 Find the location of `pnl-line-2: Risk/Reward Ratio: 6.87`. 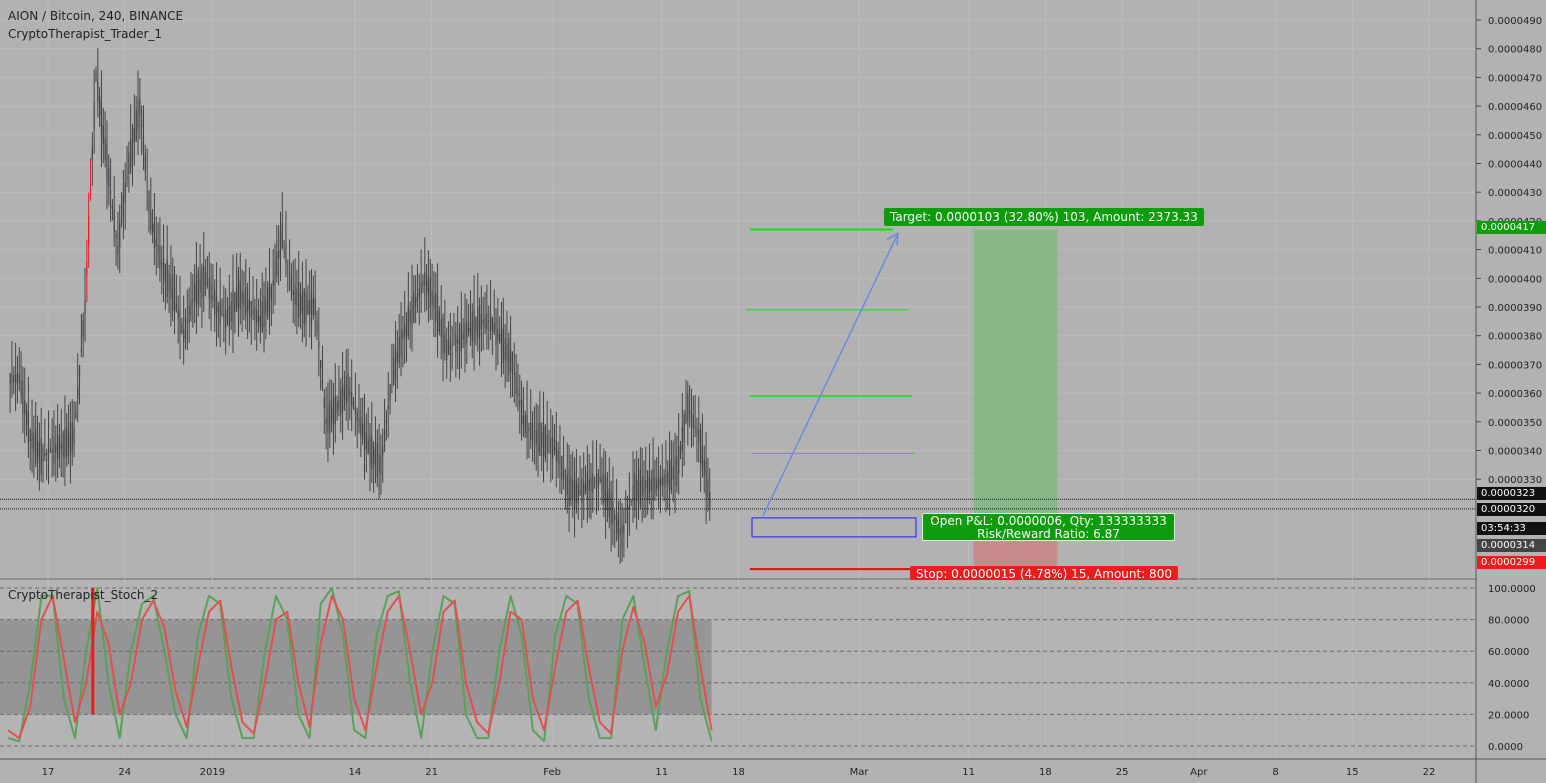

pnl-line-2: Risk/Reward Ratio: 6.87 is located at coordinates (1048, 534).